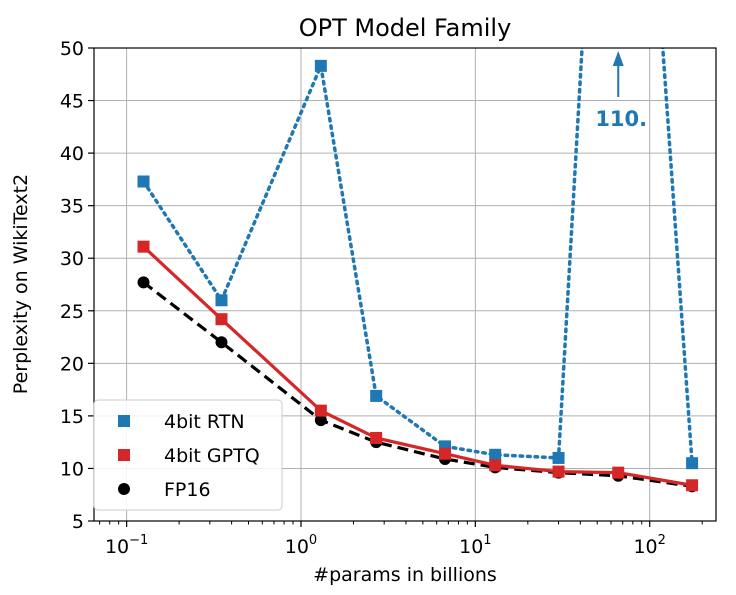 This screenshot has height=595, width=736. Describe the element at coordinates (621, 91) in the screenshot. I see `annotation-layer: 110.` at that location.